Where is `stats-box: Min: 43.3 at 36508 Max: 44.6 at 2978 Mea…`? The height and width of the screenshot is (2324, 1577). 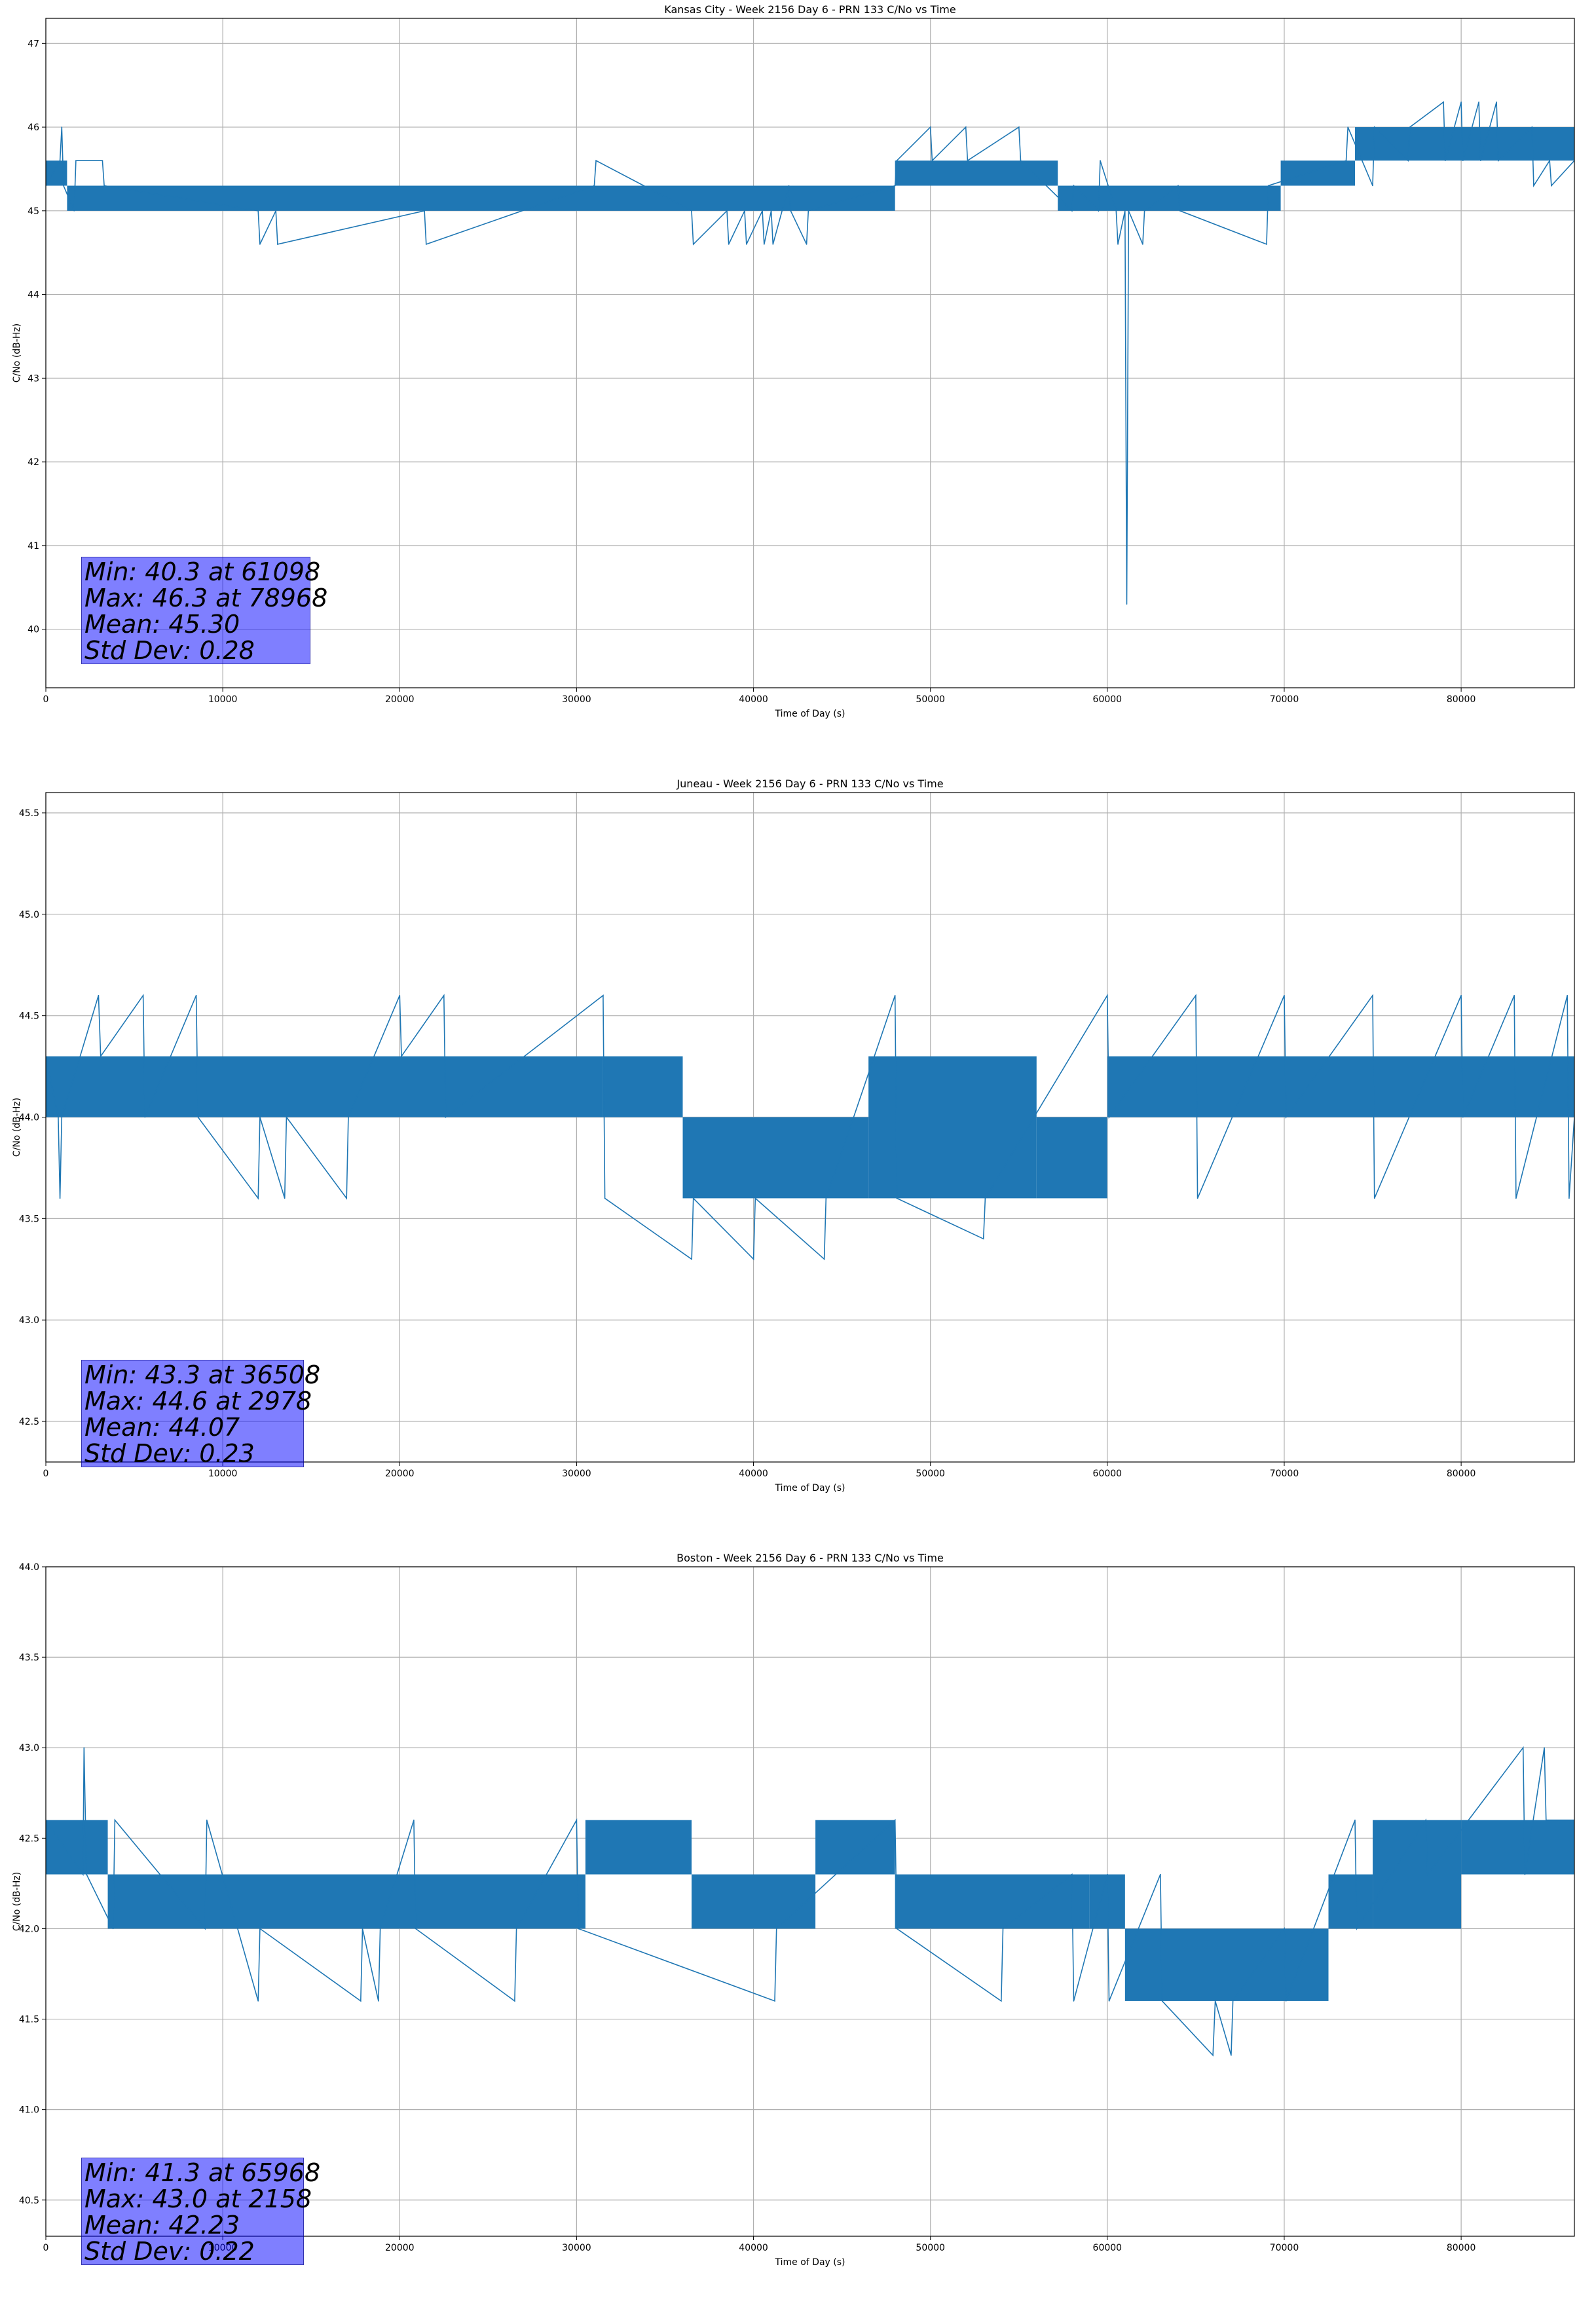 stats-box: Min: 43.3 at 36508 Max: 44.6 at 2978 Mea… is located at coordinates (201, 1414).